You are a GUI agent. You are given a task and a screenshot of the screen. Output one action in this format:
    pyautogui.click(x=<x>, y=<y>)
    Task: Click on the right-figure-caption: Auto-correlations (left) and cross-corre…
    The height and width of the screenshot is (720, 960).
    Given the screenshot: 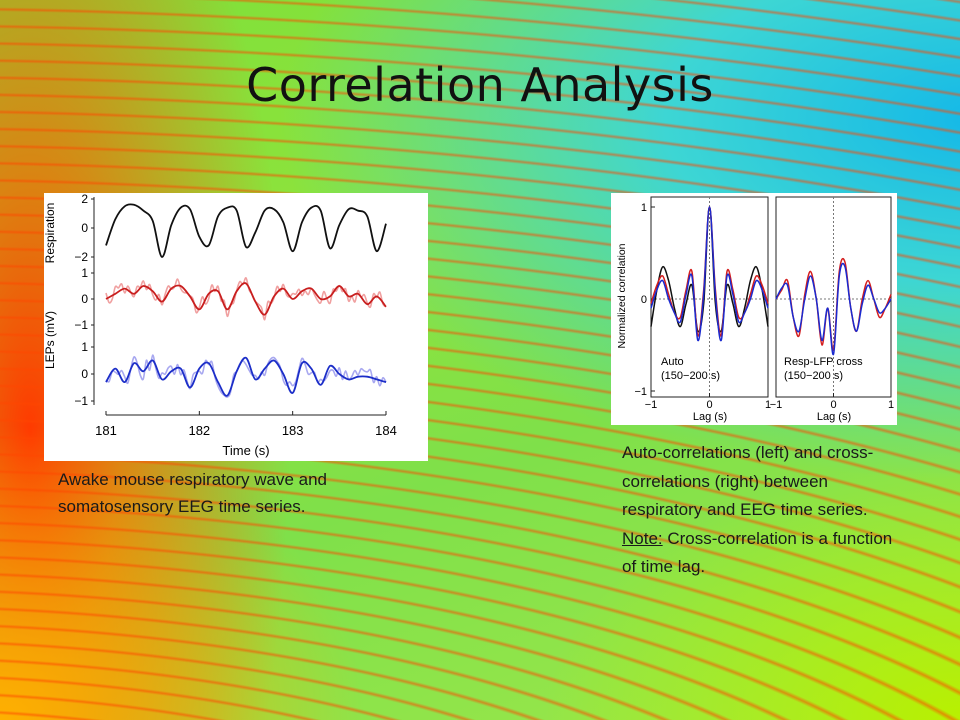 What is the action you would take?
    pyautogui.click(x=762, y=510)
    